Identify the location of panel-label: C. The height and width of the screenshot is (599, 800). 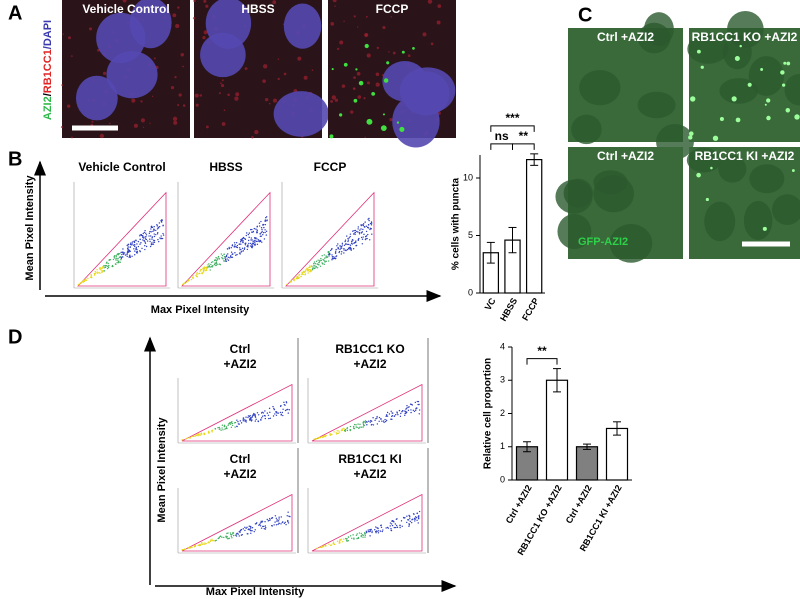
(585, 15).